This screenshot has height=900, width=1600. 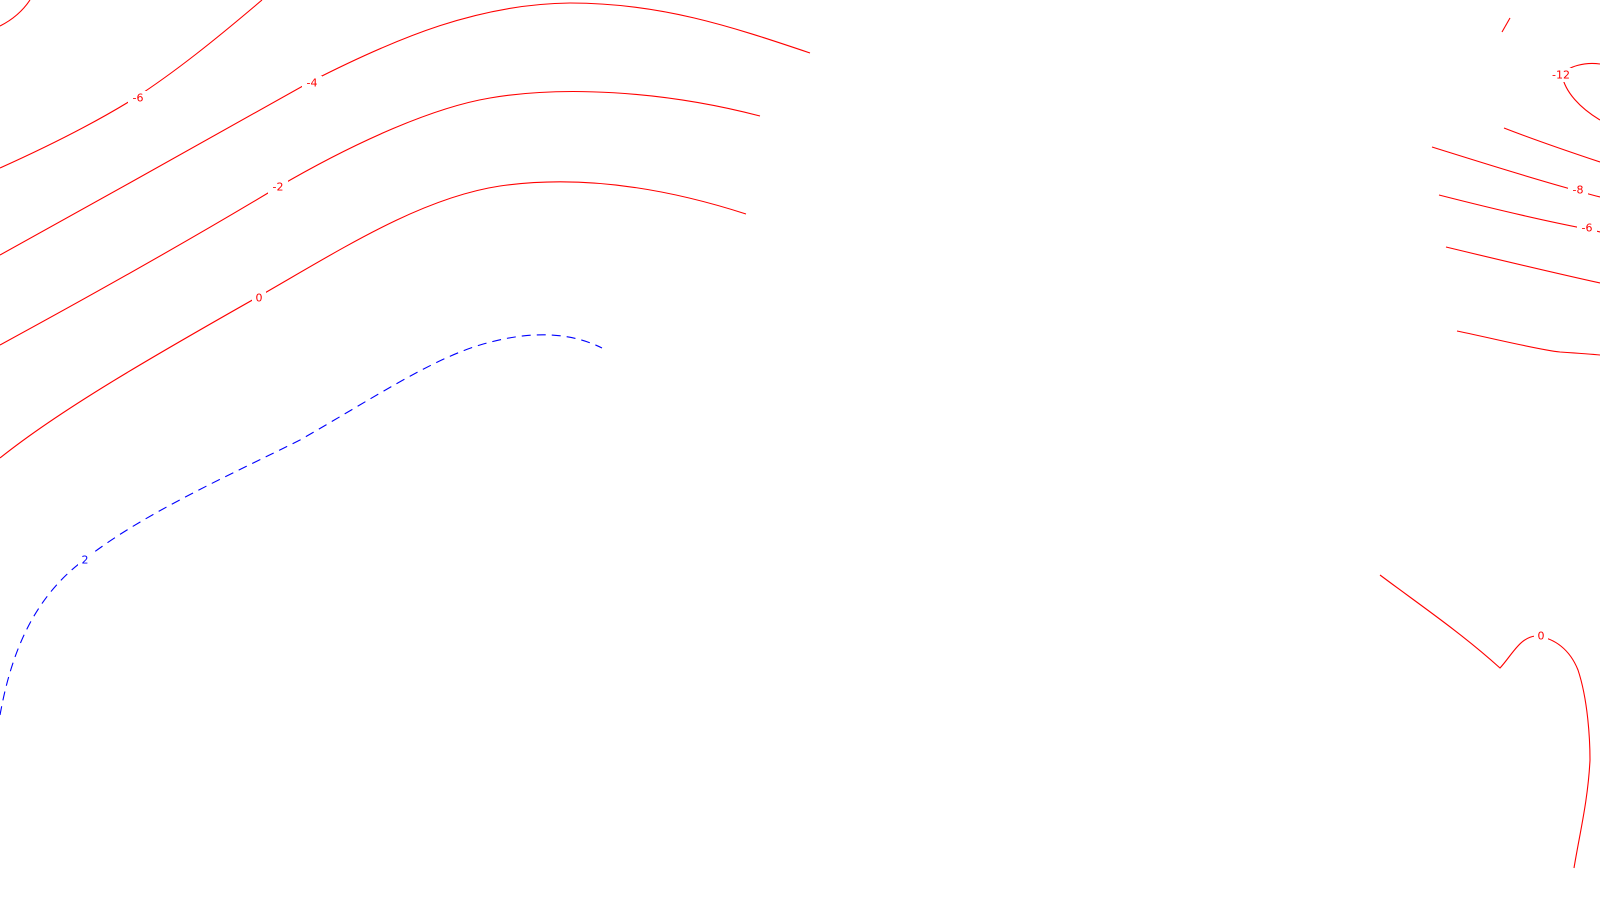 What do you see at coordinates (131, 84) in the screenshot?
I see `contour-line-neg6-left` at bounding box center [131, 84].